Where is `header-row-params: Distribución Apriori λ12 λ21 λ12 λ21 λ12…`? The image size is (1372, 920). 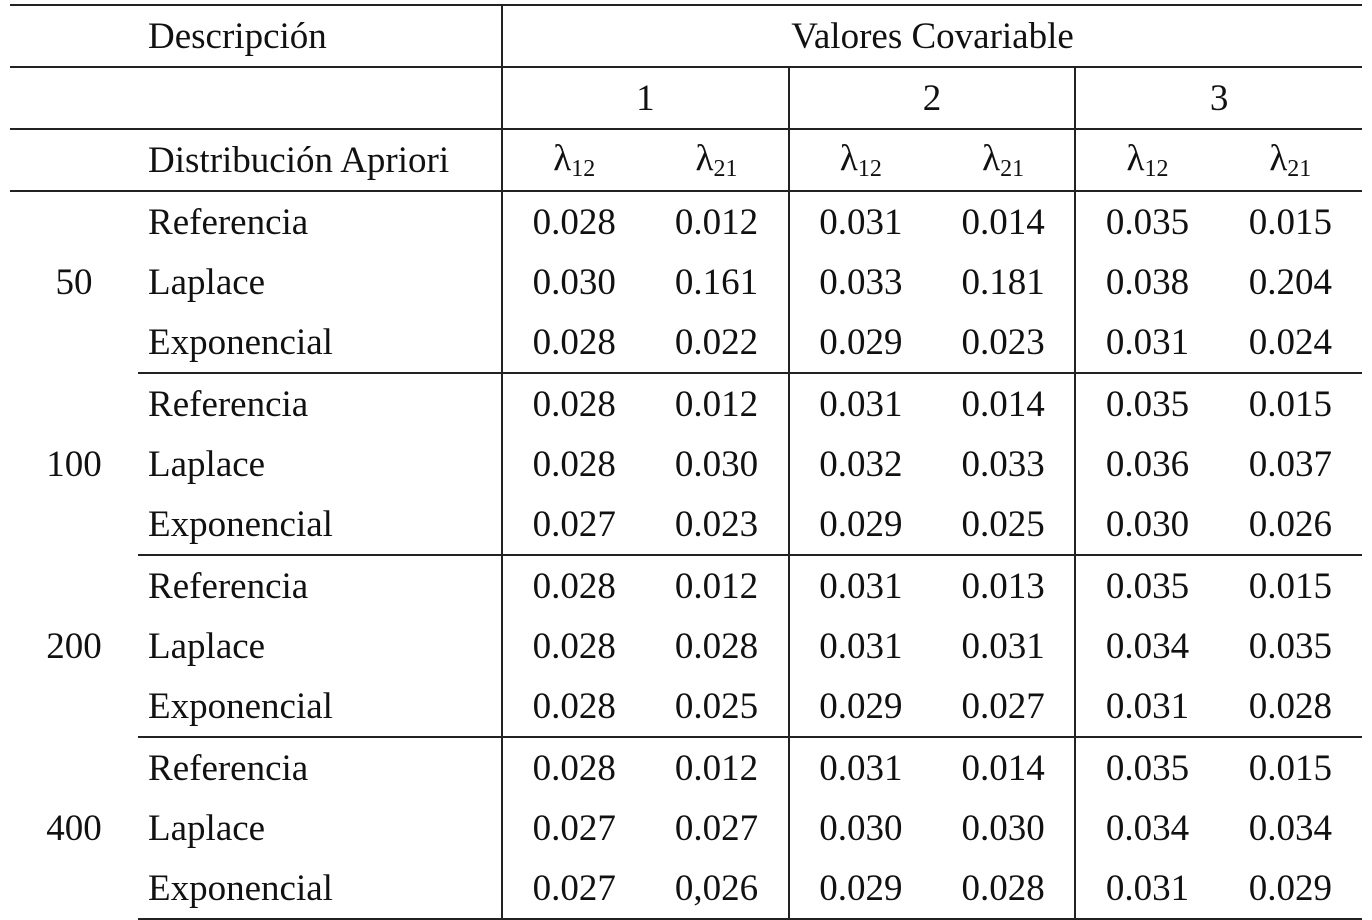 header-row-params: Distribución Apriori λ12 λ21 λ12 λ21 λ12… is located at coordinates (686, 160).